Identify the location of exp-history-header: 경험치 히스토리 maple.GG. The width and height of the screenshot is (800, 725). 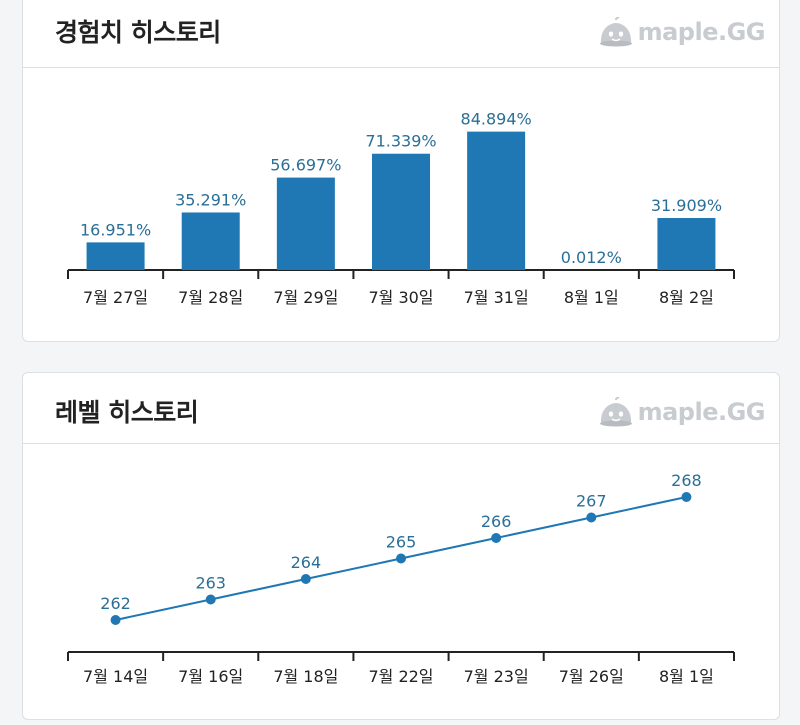
(401, 34).